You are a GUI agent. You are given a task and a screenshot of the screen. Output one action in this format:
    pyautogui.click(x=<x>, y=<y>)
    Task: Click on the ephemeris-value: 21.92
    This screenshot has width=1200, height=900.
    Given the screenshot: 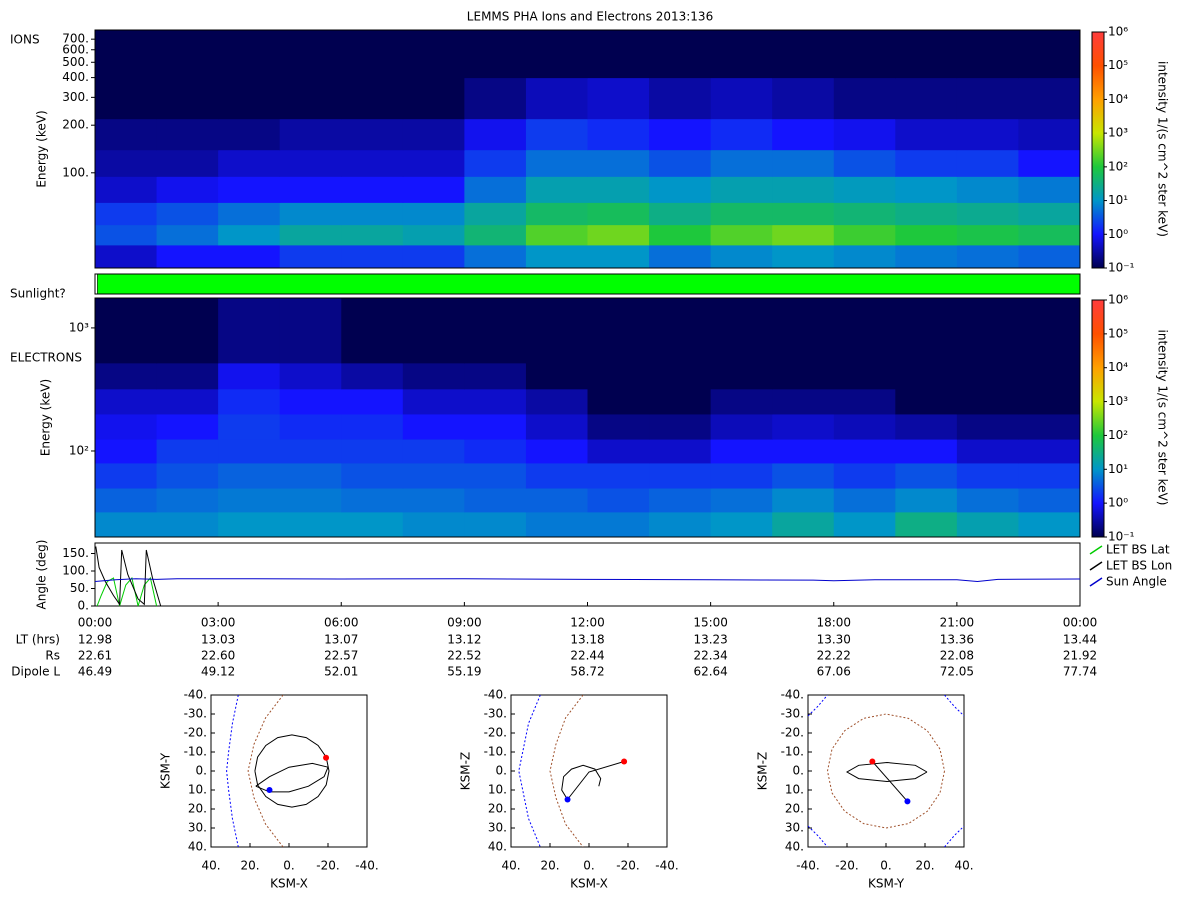 What is the action you would take?
    pyautogui.click(x=1080, y=656)
    